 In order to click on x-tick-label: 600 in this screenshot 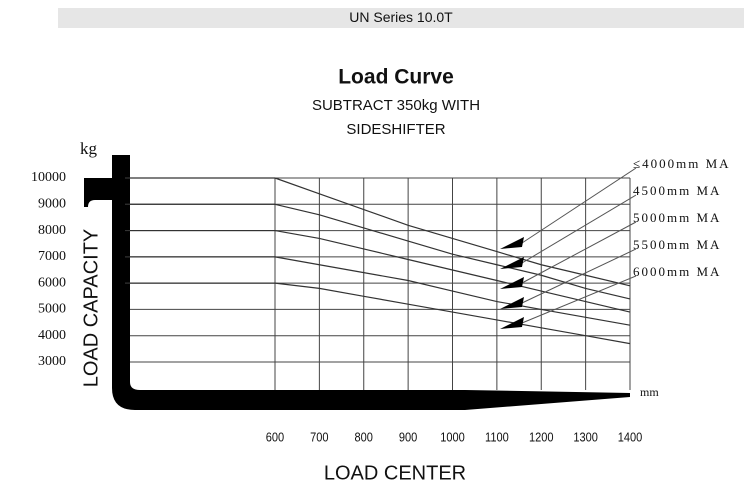, I will do `click(275, 437)`.